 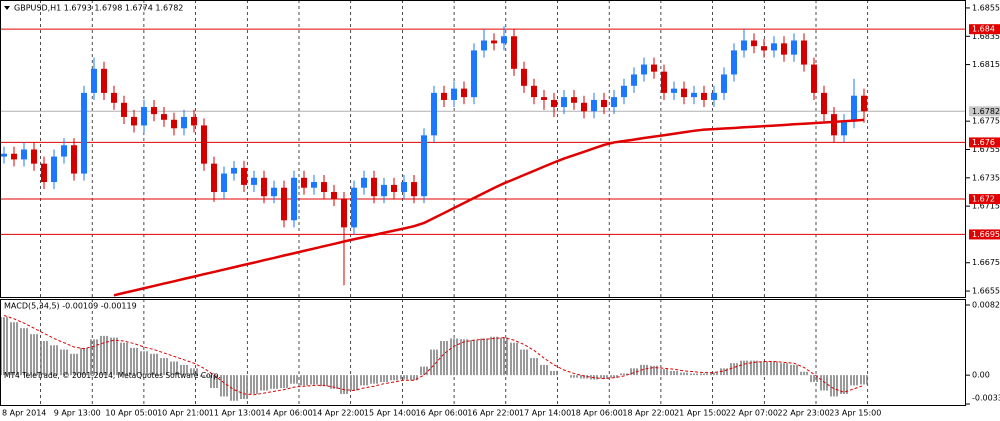 I want to click on x-tick-label: 11 Apr 13:00, so click(x=235, y=413).